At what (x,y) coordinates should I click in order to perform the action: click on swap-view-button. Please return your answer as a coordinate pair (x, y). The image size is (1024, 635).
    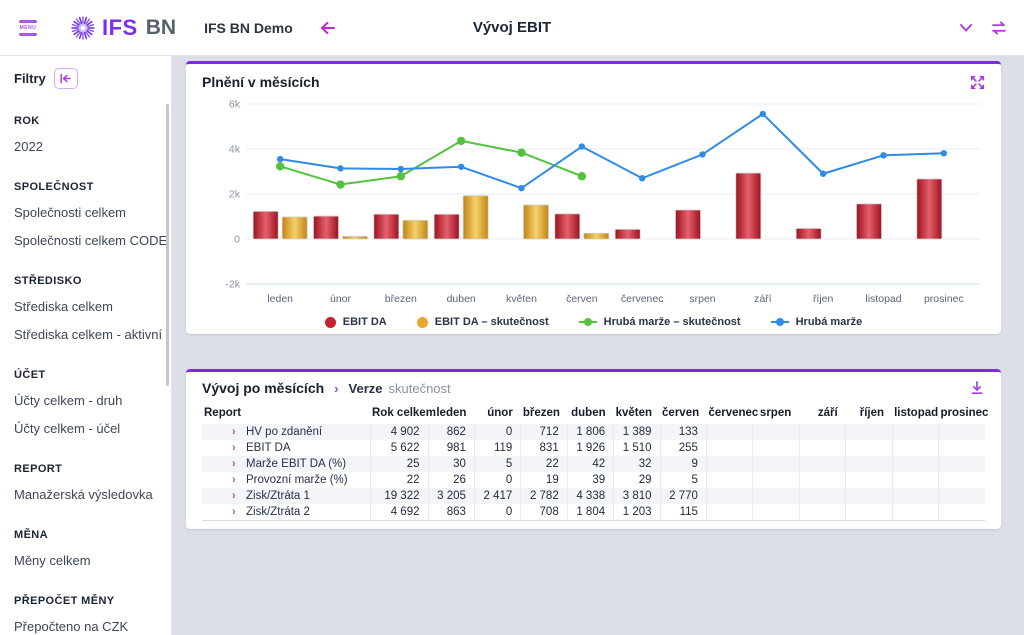
    Looking at the image, I should click on (999, 28).